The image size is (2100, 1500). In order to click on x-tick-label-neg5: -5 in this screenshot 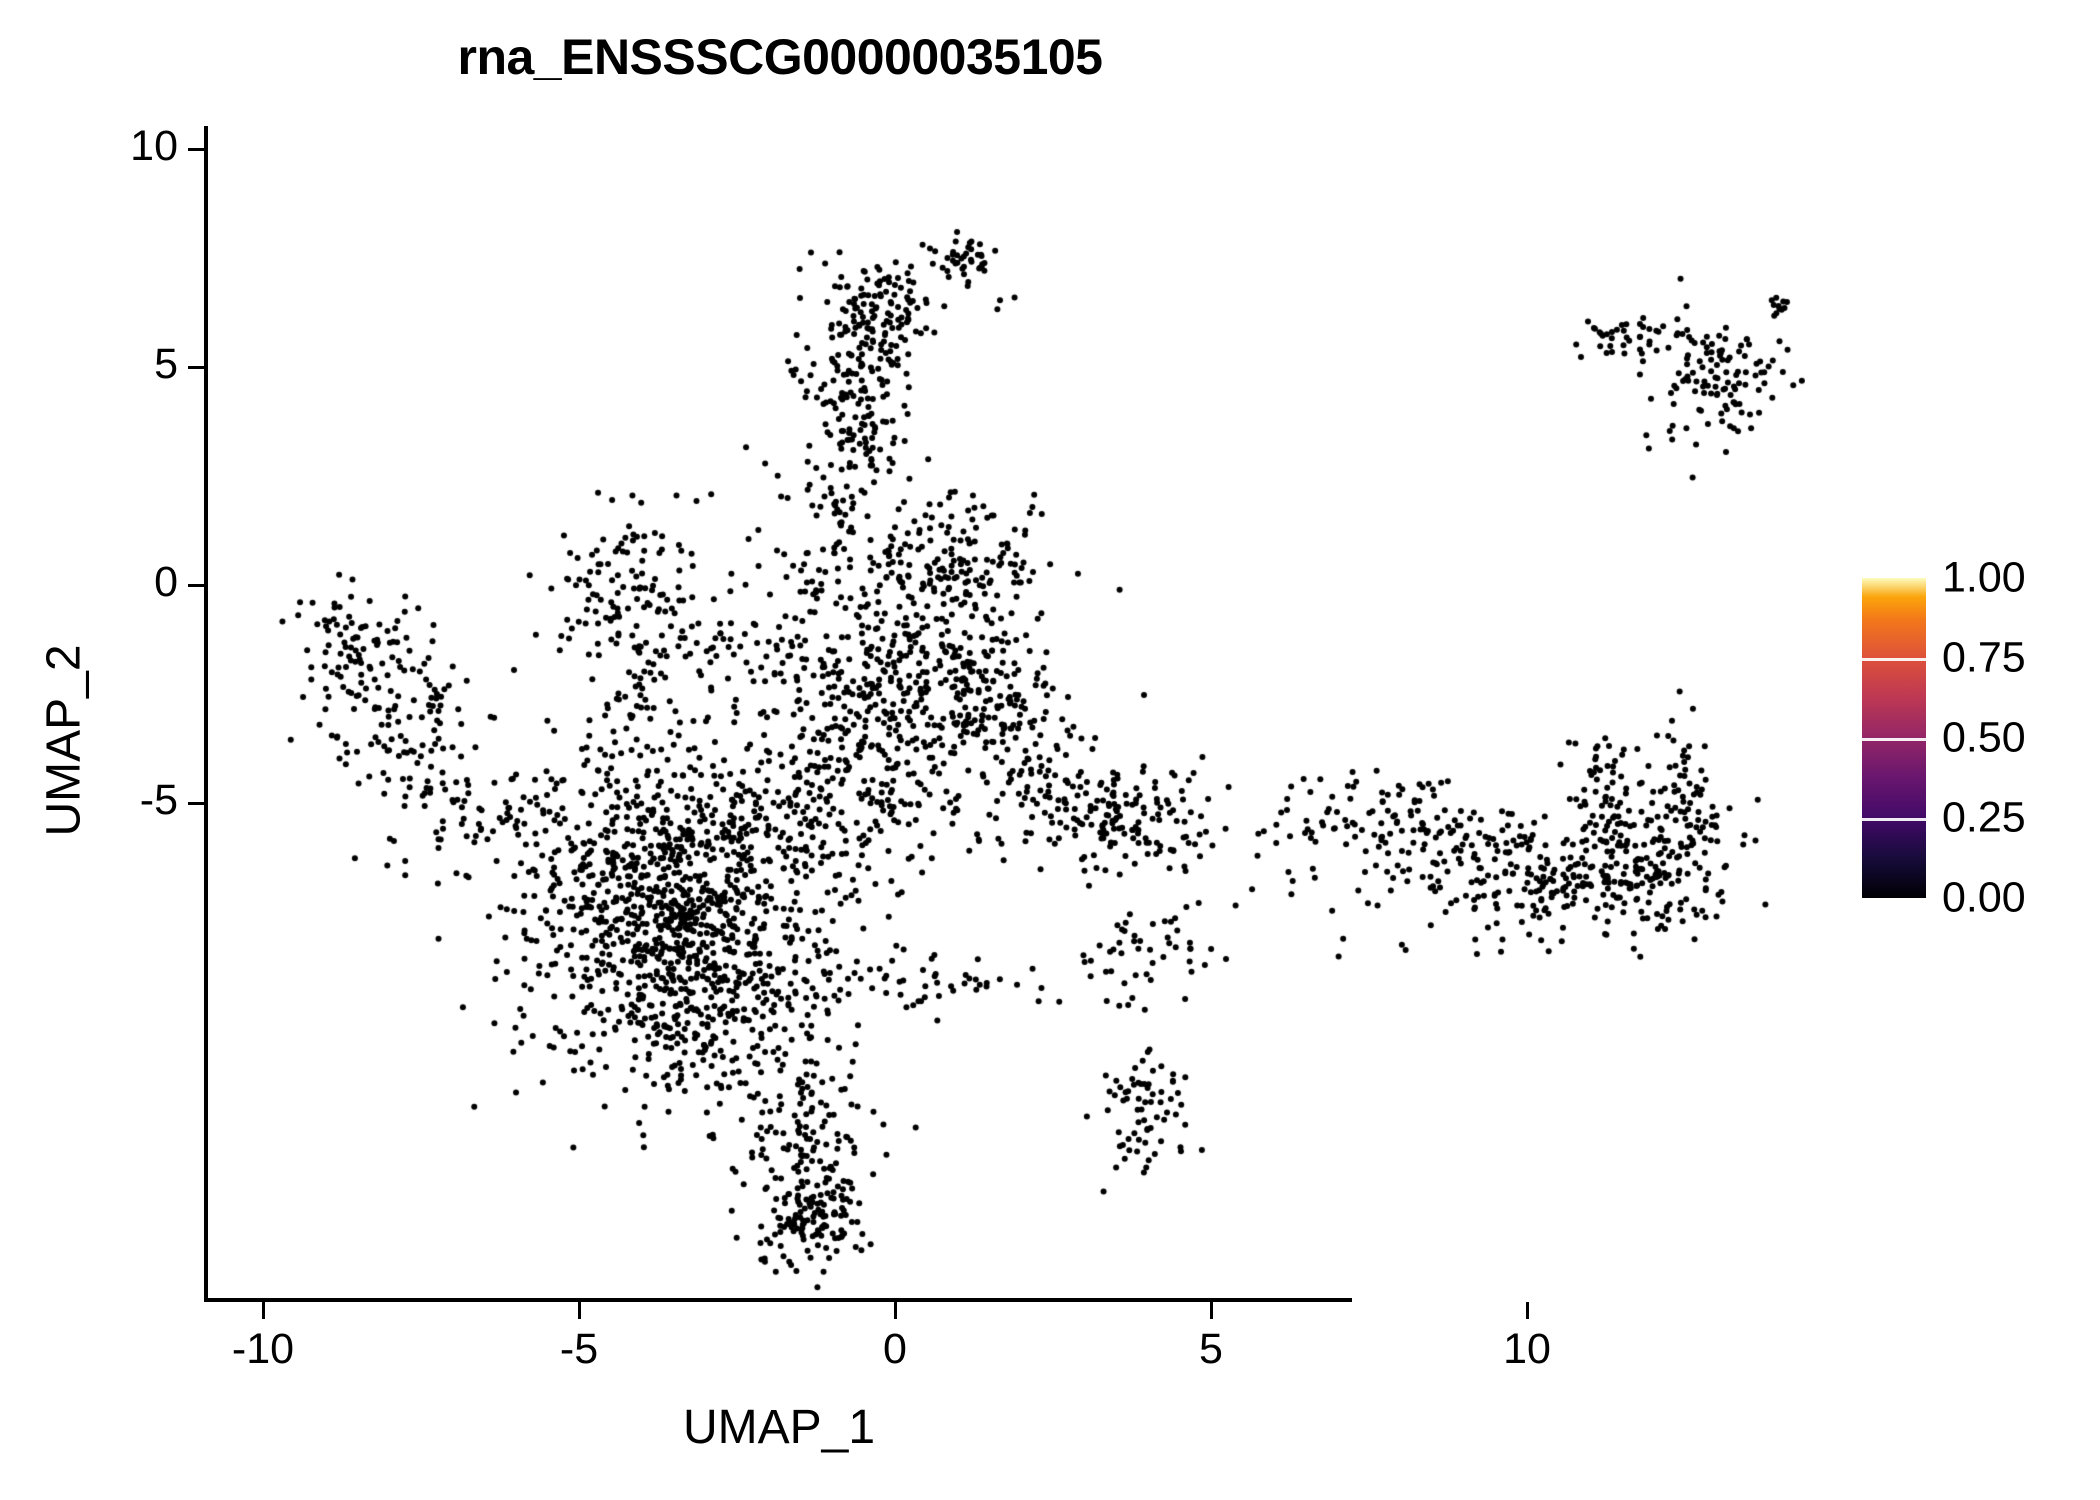, I will do `click(579, 1349)`.